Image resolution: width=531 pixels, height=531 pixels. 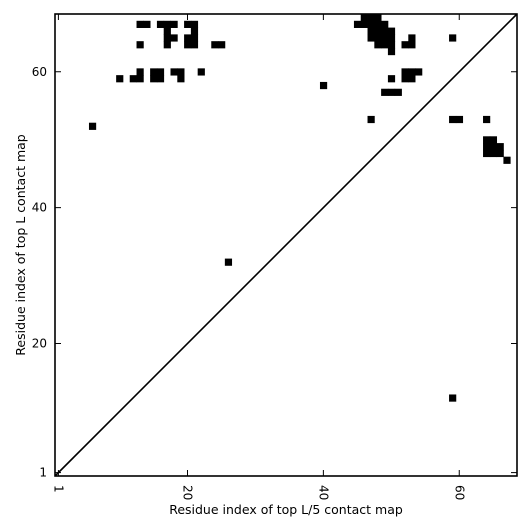 I want to click on x-tick-label: 1, so click(x=58, y=489).